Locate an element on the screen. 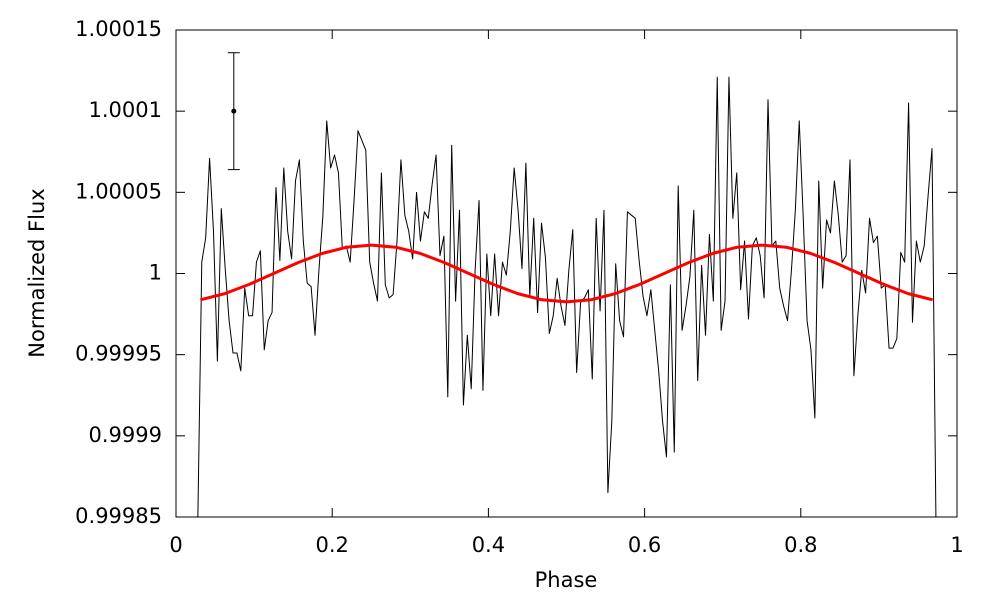 The height and width of the screenshot is (600, 1000). x-tick-label: 0 is located at coordinates (175, 545).